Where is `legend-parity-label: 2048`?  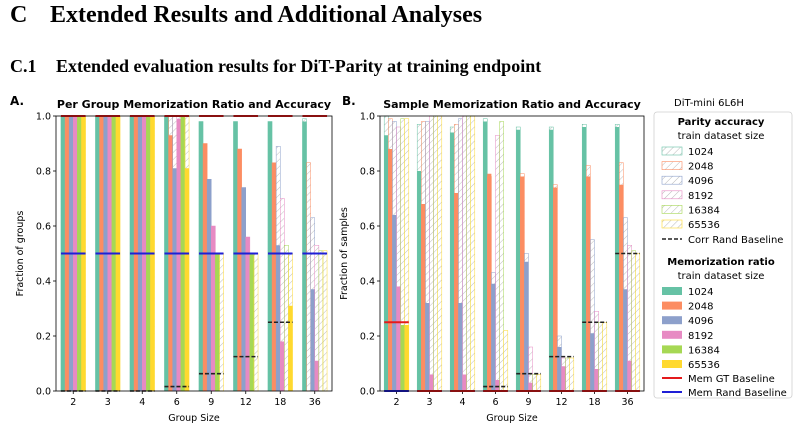
legend-parity-label: 2048 is located at coordinates (700, 167).